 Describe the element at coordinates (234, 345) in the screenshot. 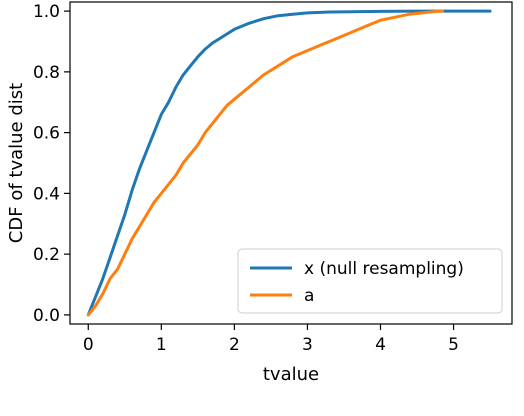

I see `x-tick-label: 2` at that location.